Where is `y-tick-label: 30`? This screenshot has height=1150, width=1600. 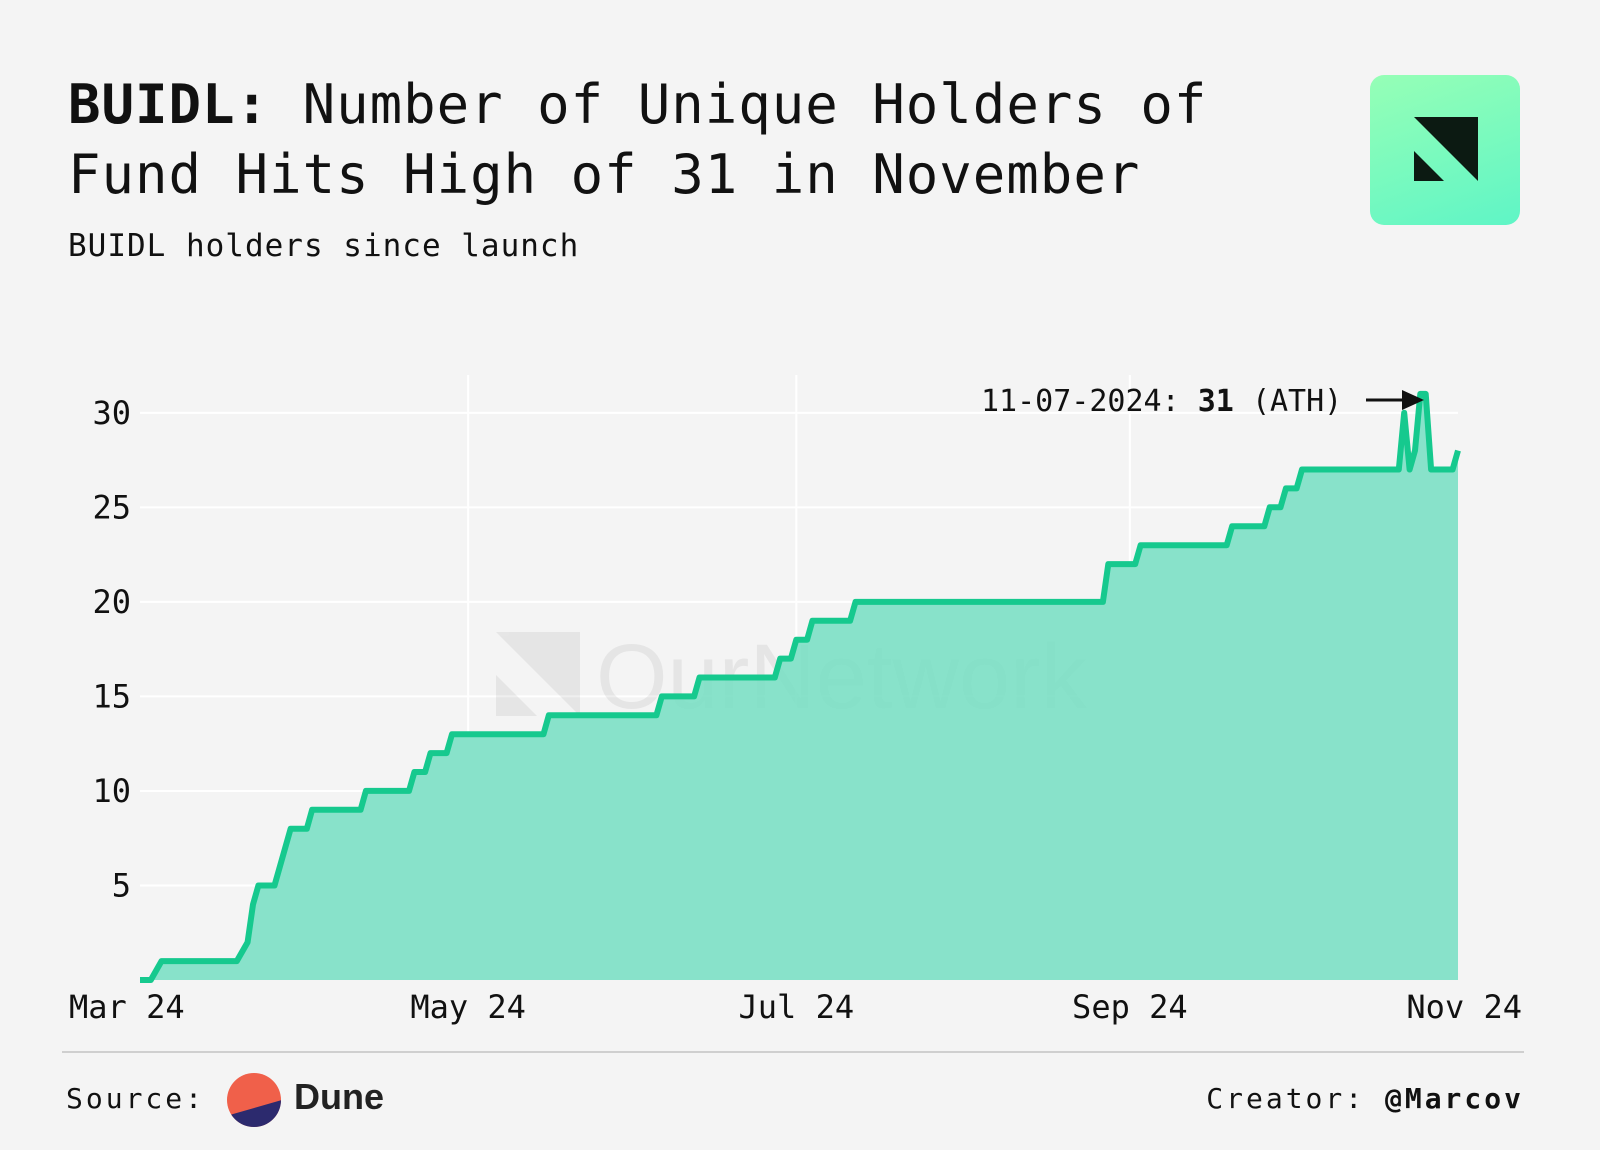
y-tick-label: 30 is located at coordinates (111, 413).